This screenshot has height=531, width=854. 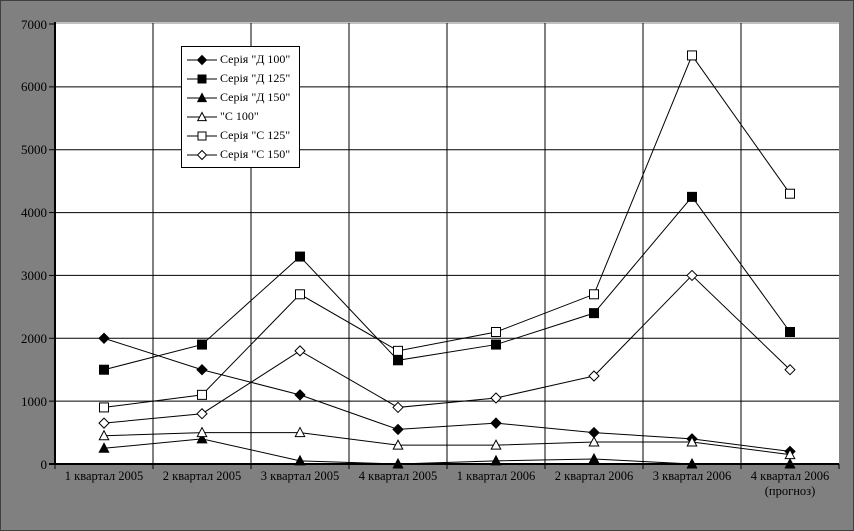 I want to click on legend-item: "С 100", so click(x=242, y=117).